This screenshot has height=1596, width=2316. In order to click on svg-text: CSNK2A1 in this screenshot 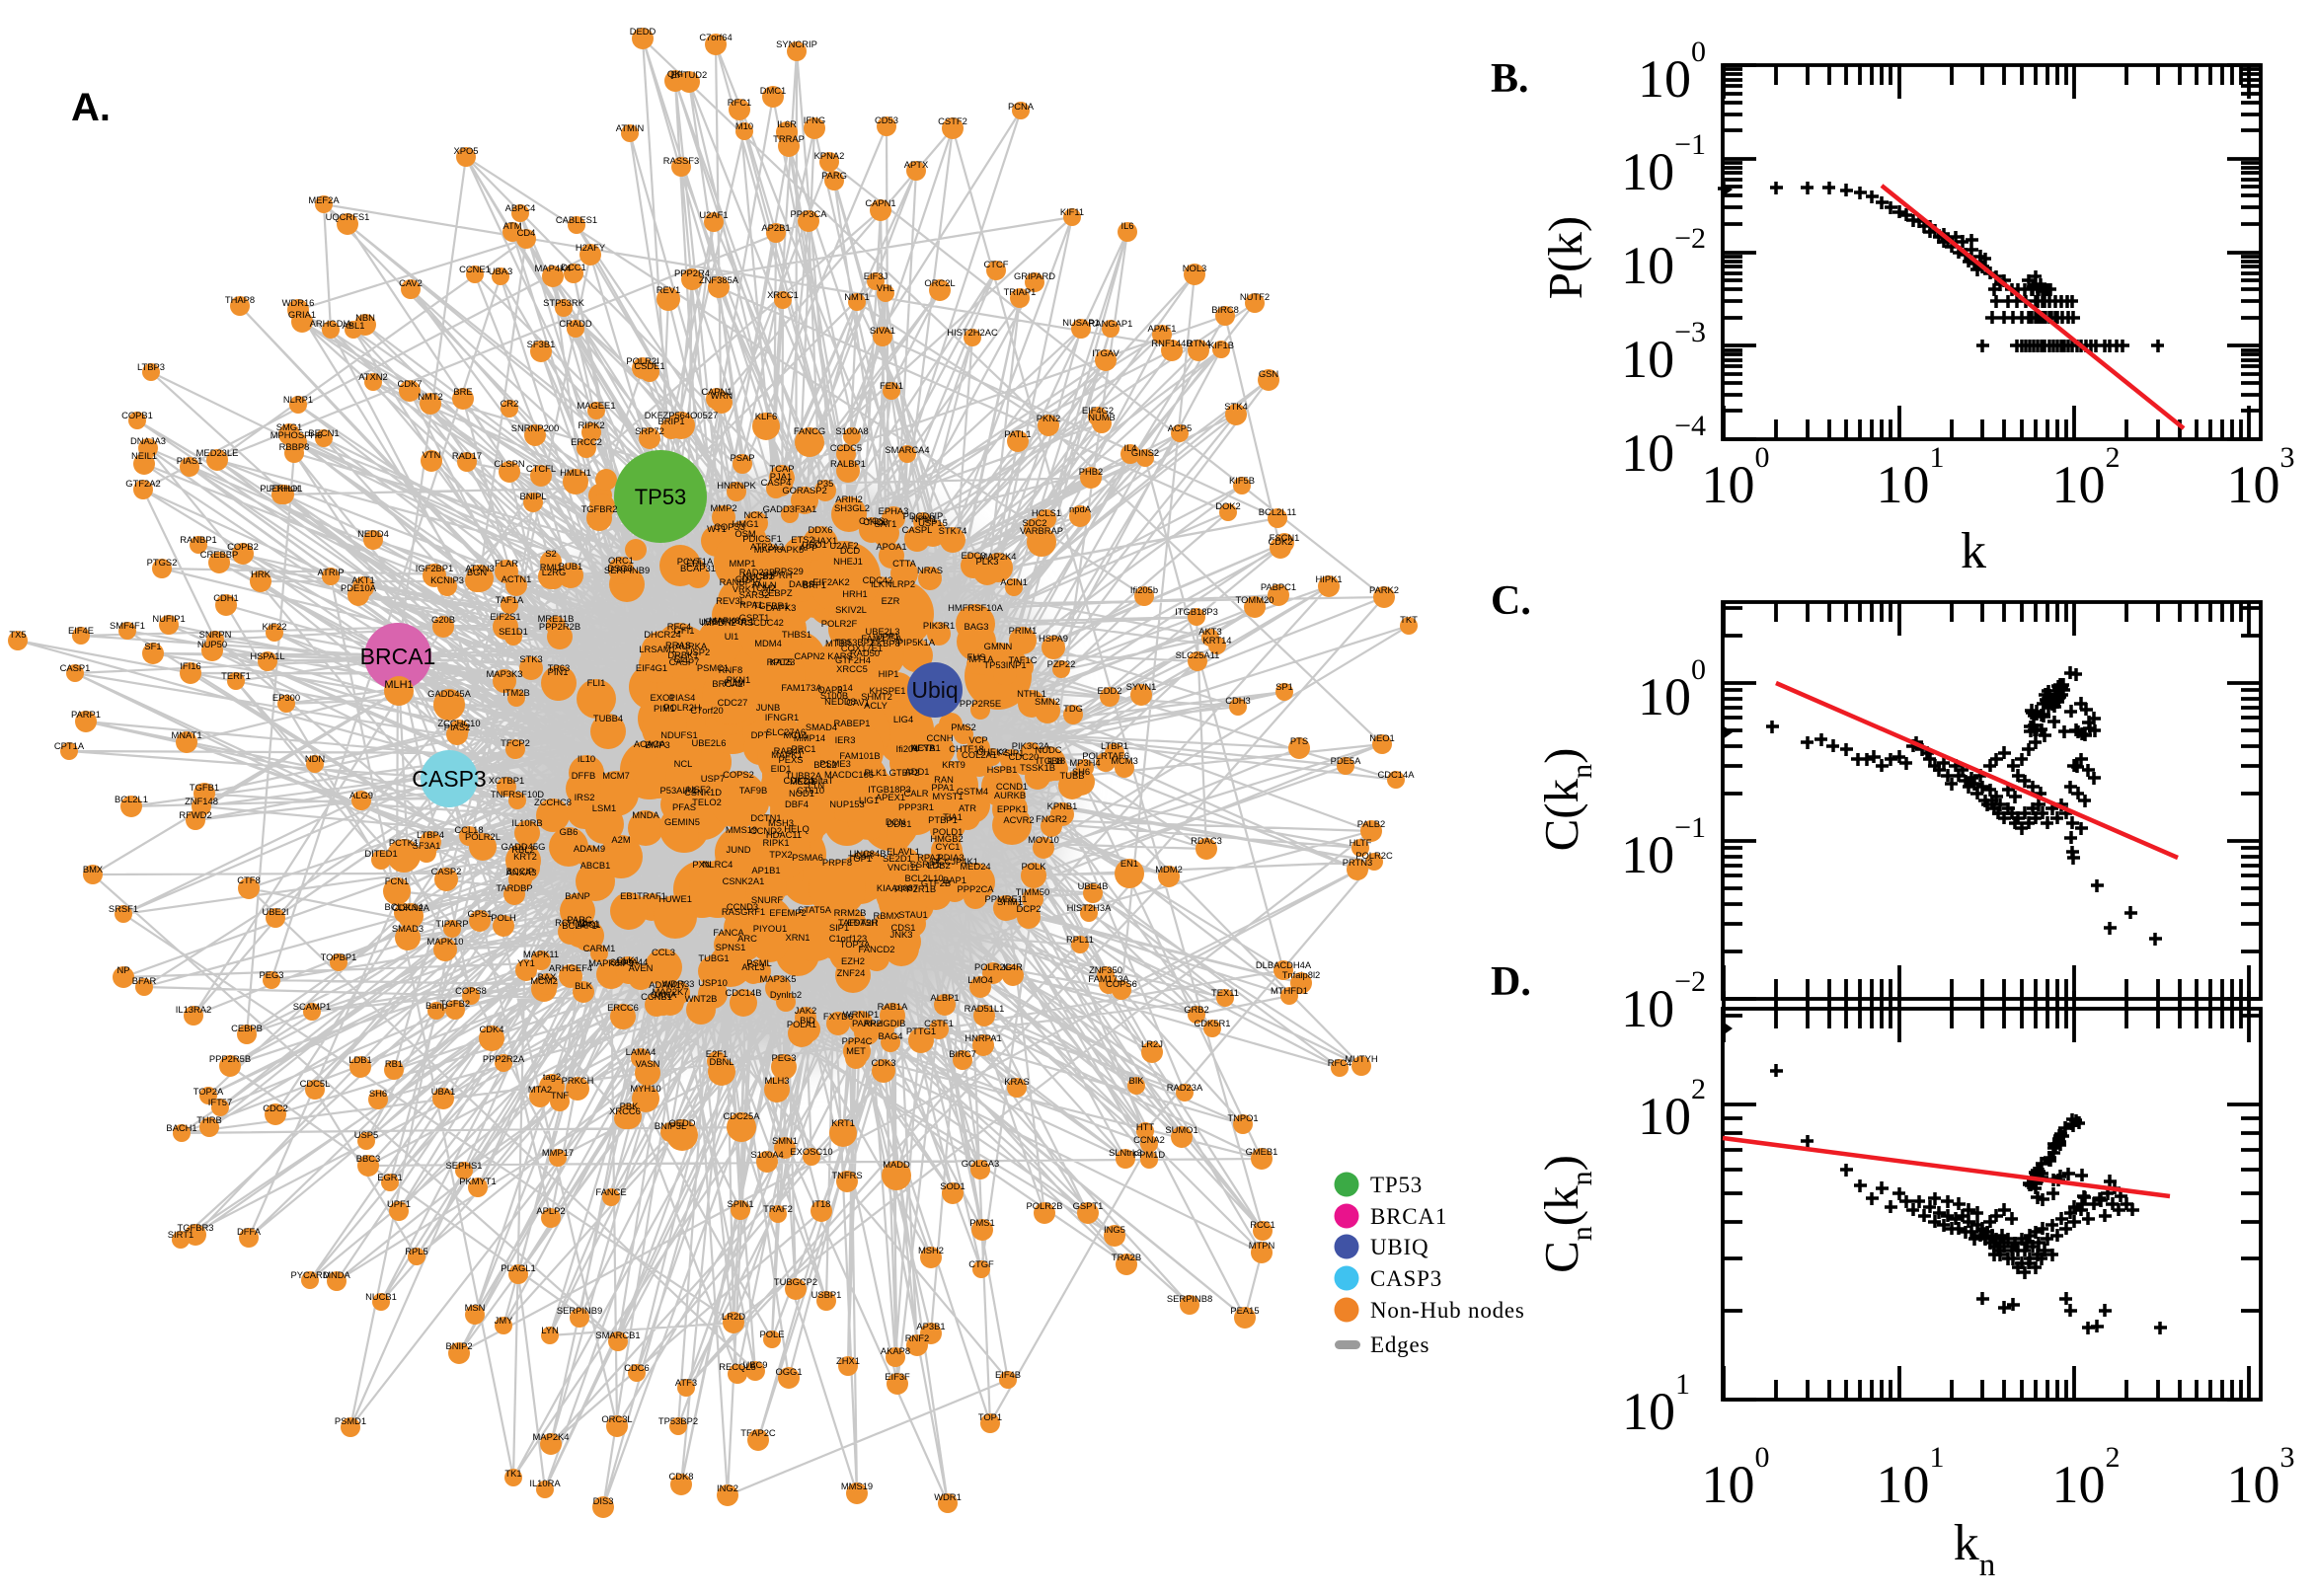, I will do `click(744, 880)`.